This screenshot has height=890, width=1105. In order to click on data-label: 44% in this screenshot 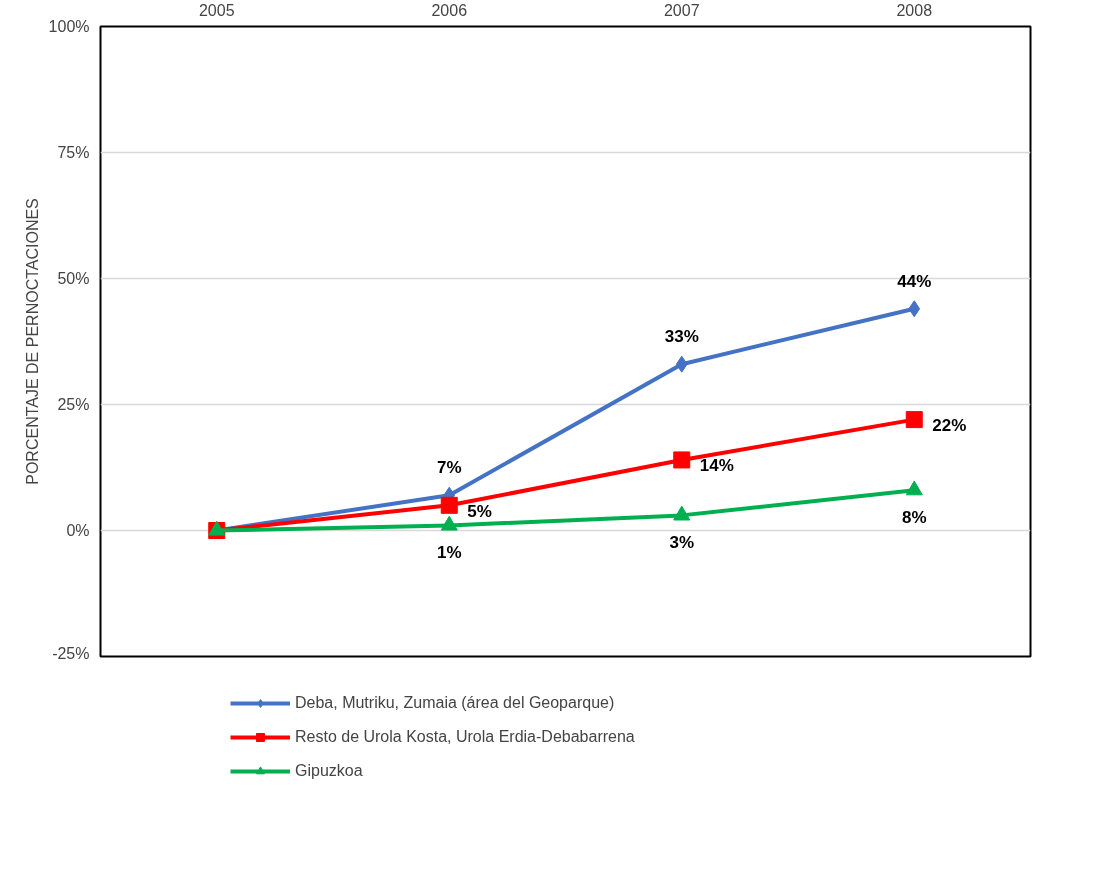, I will do `click(914, 281)`.